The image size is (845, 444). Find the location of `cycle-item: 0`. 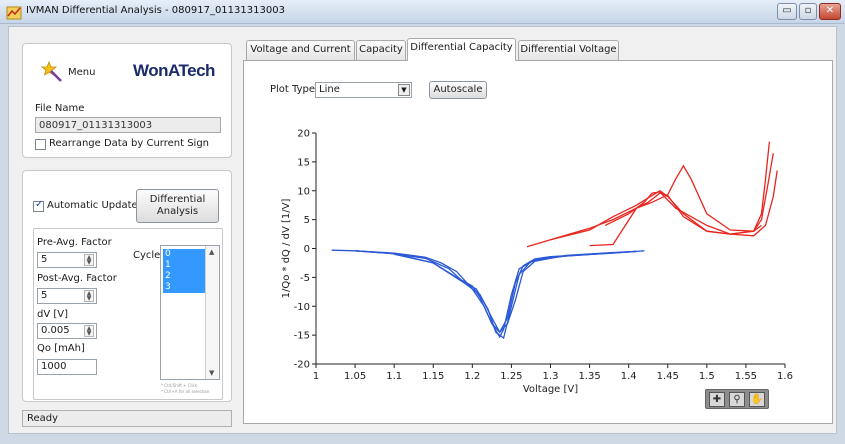

cycle-item: 0 is located at coordinates (185, 254).